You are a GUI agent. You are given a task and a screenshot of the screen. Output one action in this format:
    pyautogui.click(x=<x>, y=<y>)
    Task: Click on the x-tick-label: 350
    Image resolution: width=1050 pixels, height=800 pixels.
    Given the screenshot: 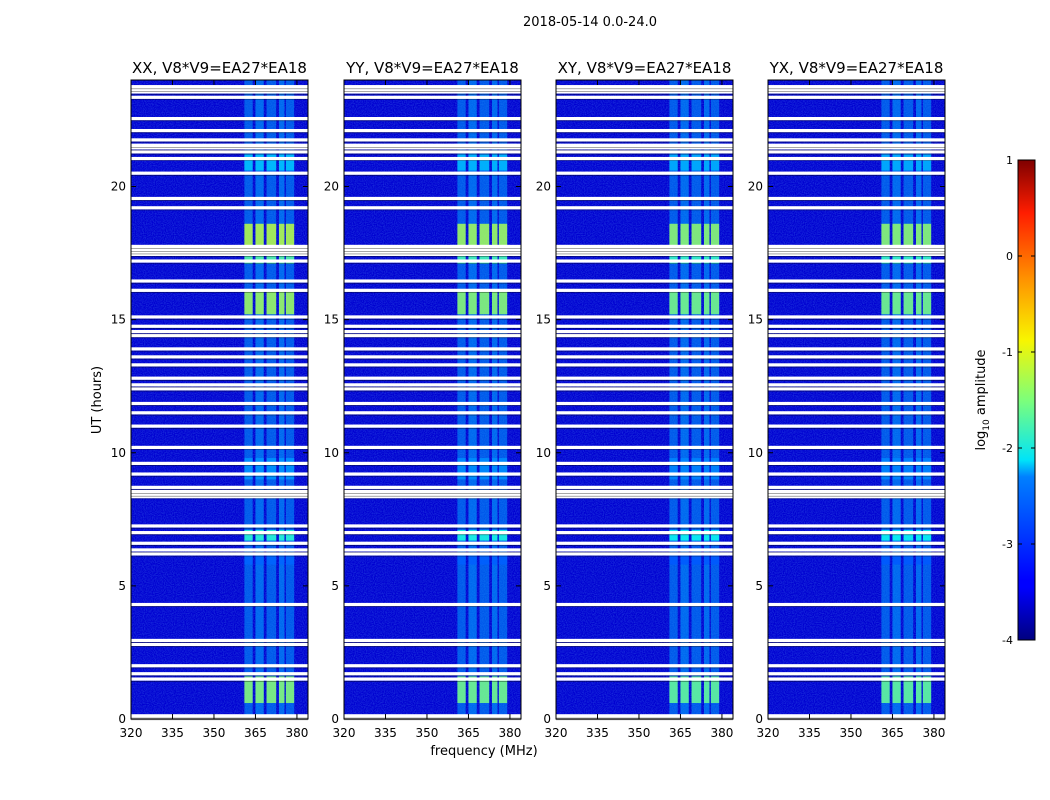 What is the action you would take?
    pyautogui.click(x=851, y=733)
    